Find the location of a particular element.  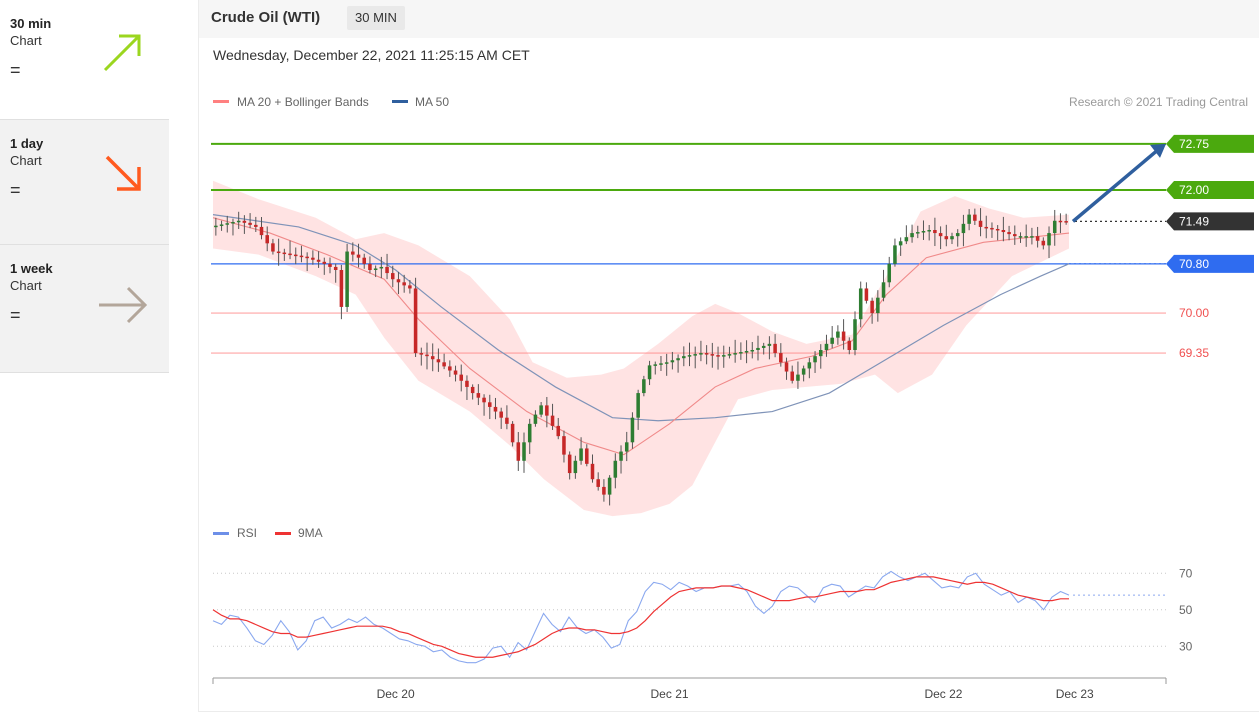

rsi-ma-legend-swatch is located at coordinates (283, 533).